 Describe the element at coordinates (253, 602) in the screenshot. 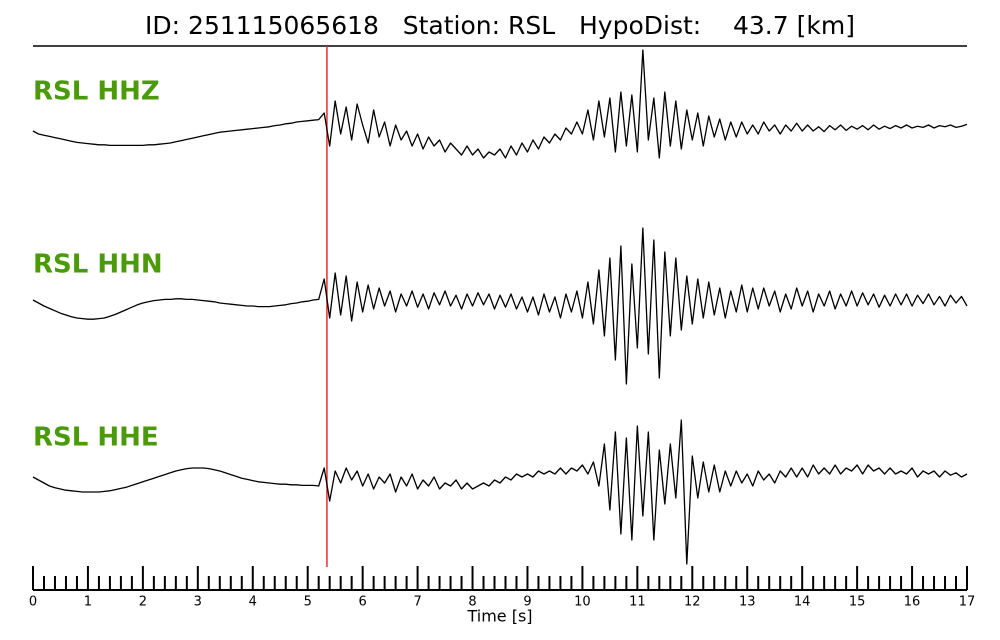

I see `x-tick-label: 4` at that location.